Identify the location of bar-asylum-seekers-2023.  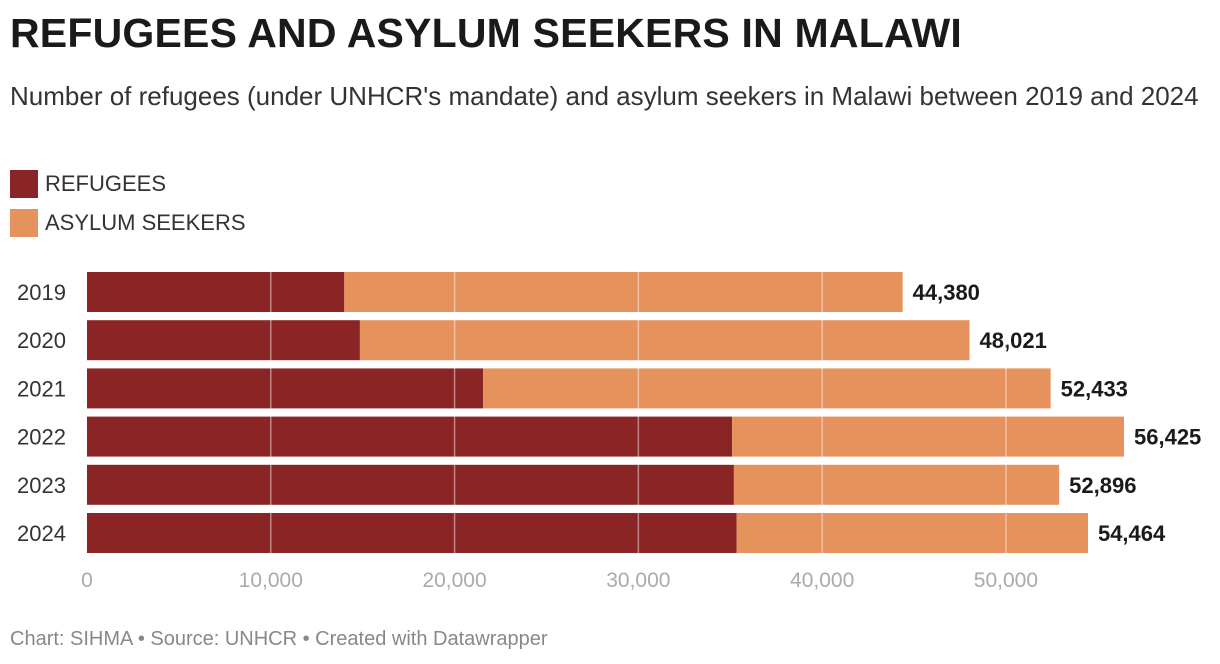
(896, 484).